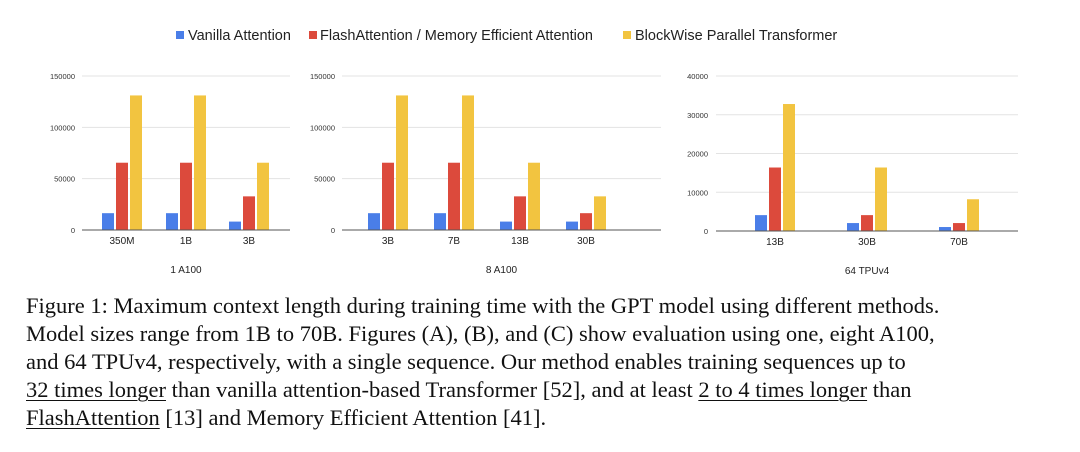  I want to click on legend-label: Vanilla Attention, so click(239, 36).